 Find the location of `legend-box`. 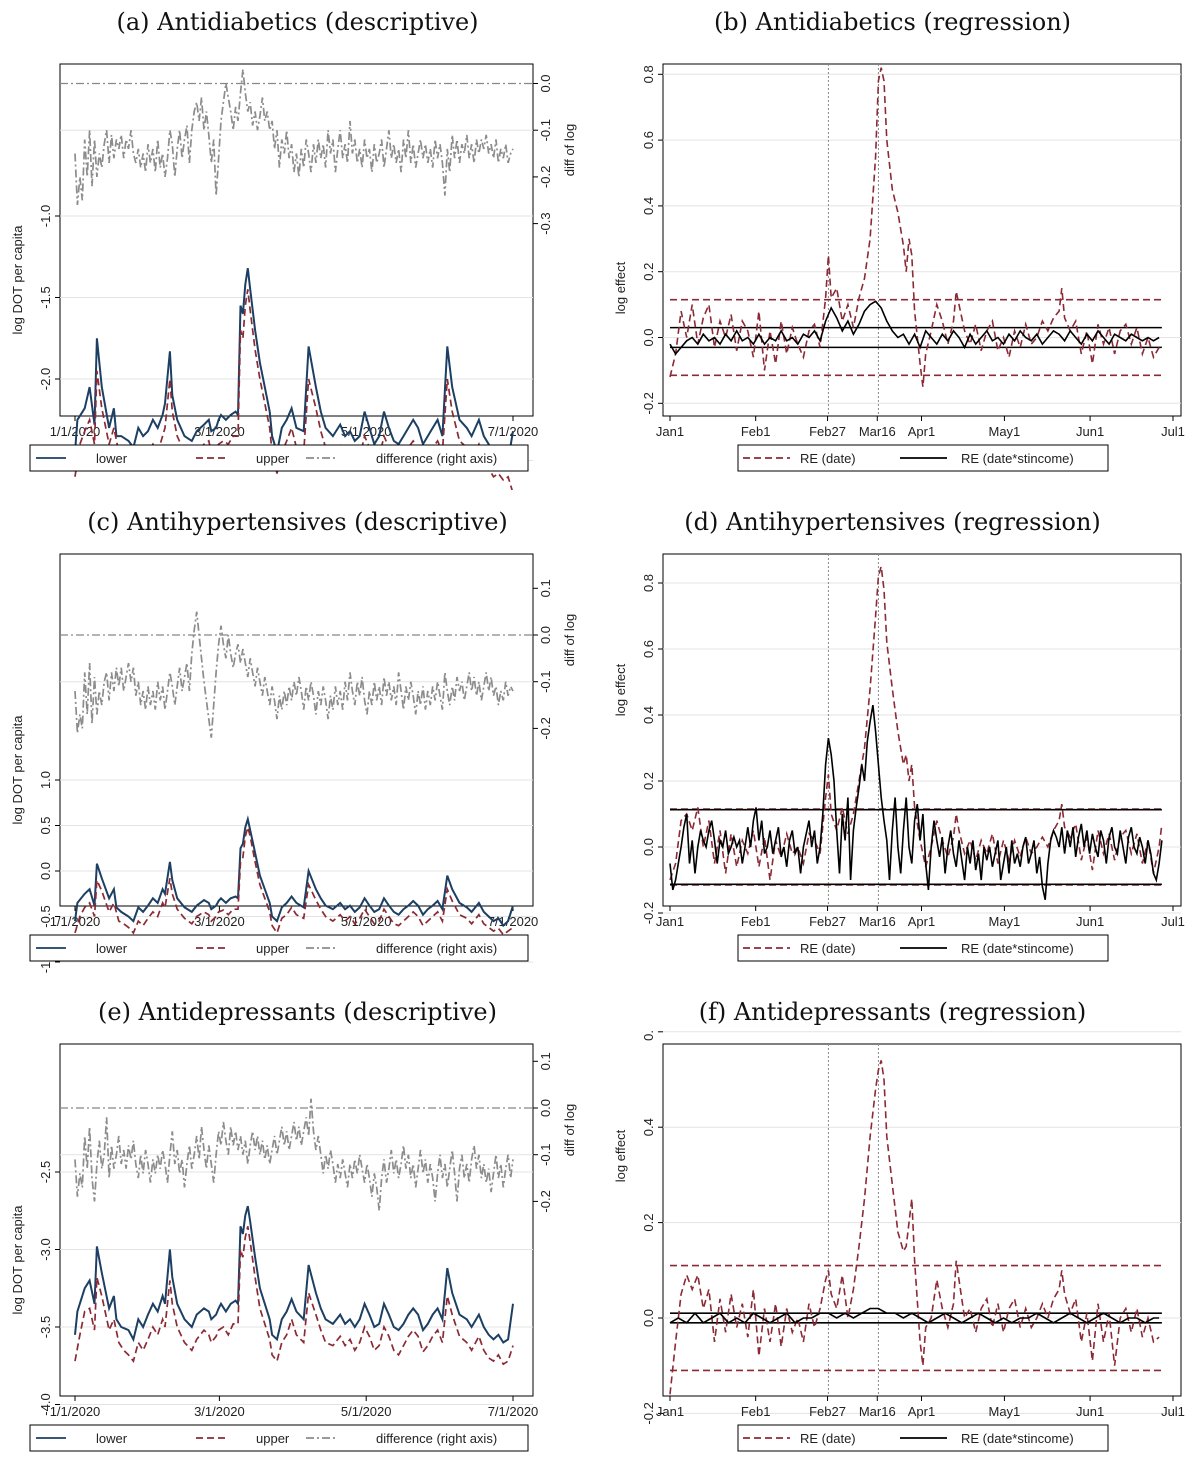

legend-box is located at coordinates (279, 1438).